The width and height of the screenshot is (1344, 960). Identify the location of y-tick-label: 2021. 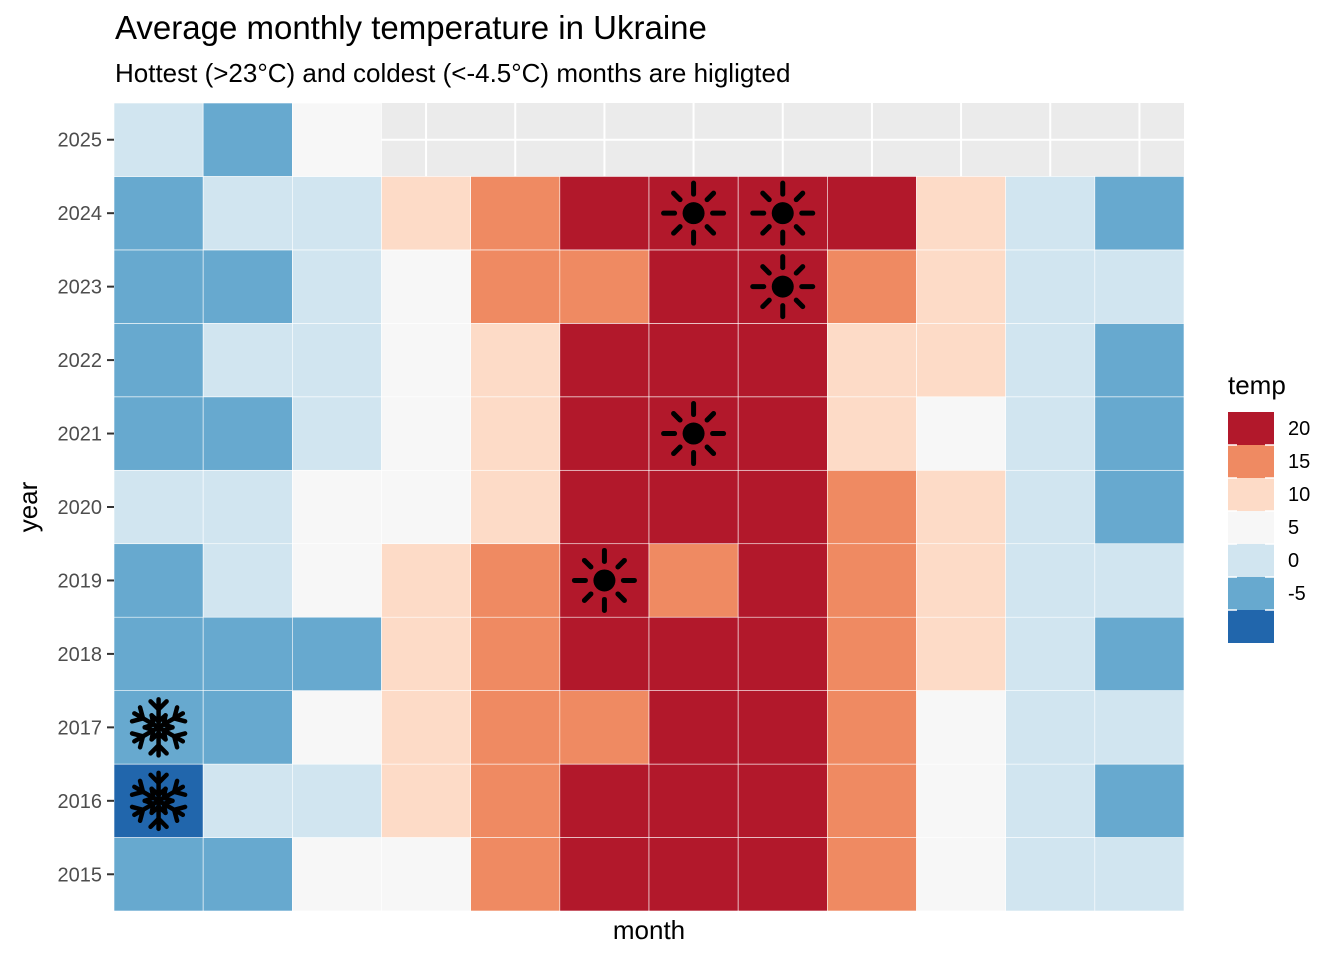
(80, 435).